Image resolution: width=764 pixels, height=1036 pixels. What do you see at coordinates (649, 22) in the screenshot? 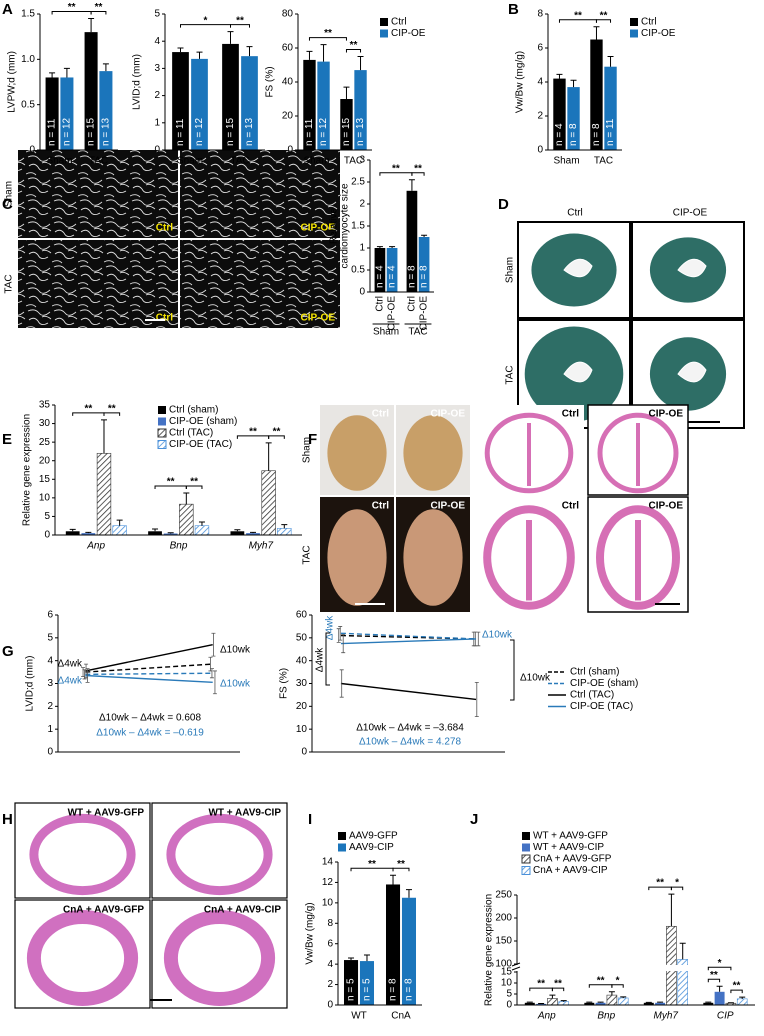
I see `legend-label: Ctrl` at bounding box center [649, 22].